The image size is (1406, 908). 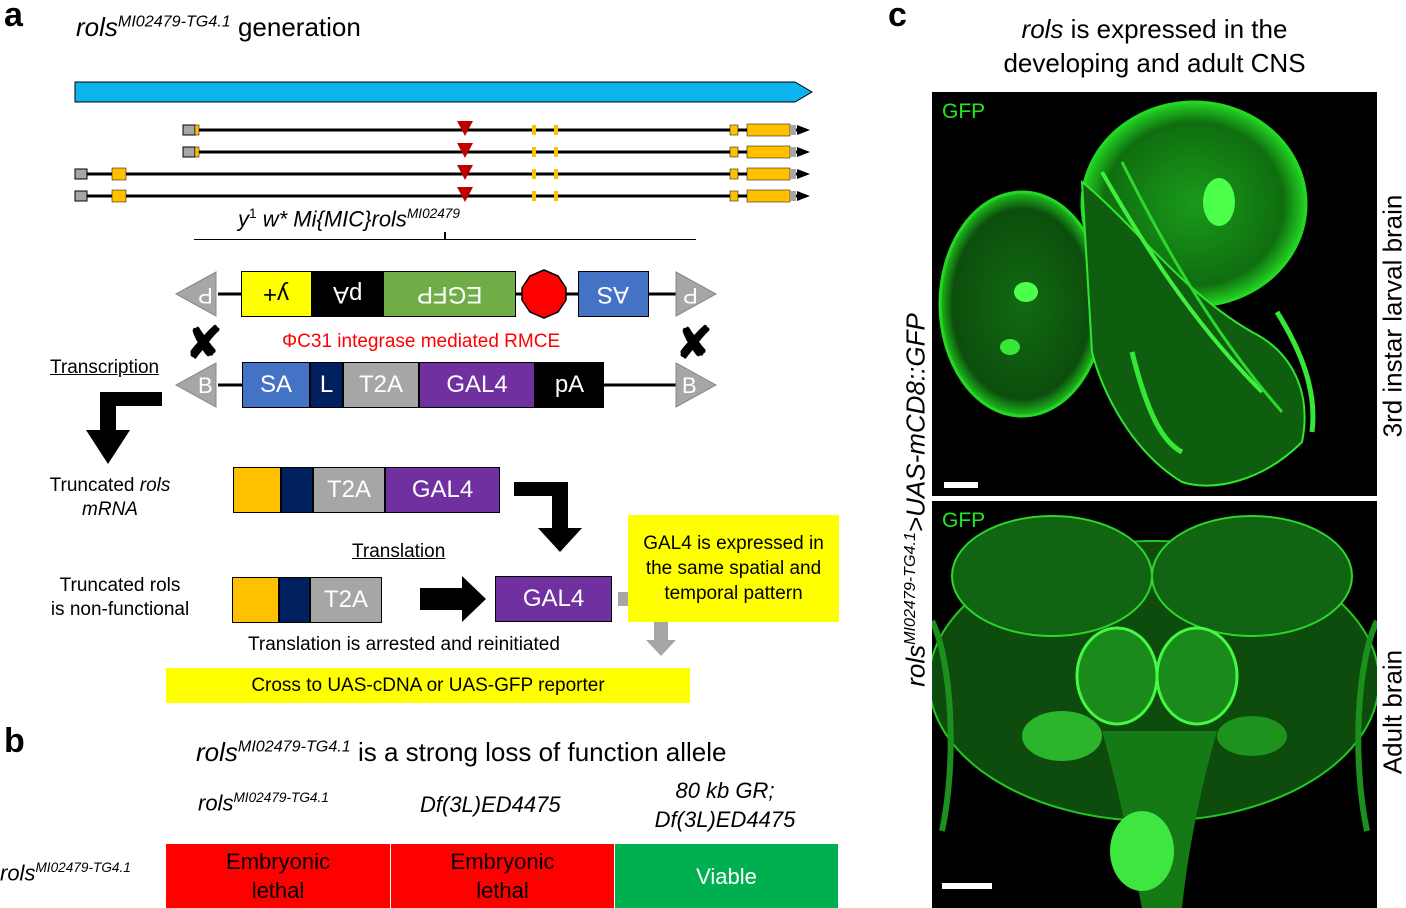 I want to click on gfp-label-top: GFP, so click(x=964, y=111).